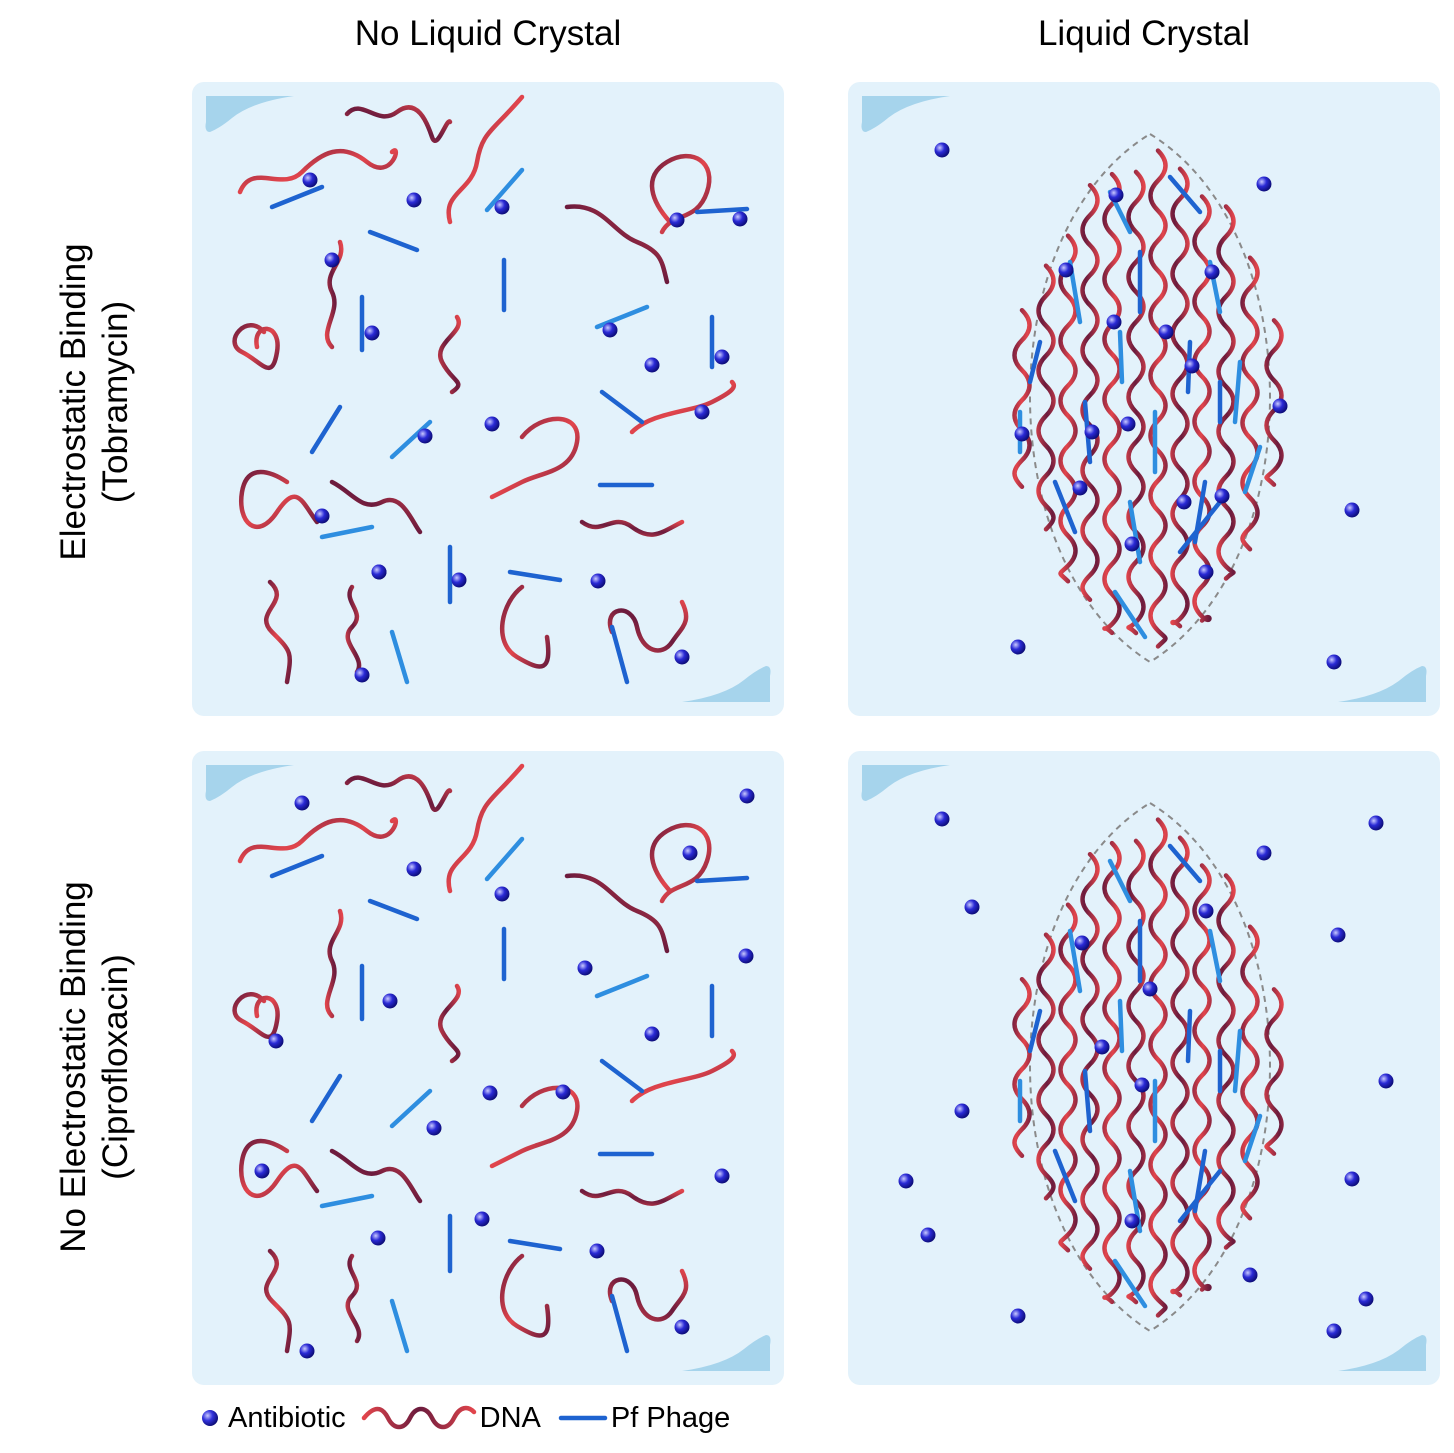  What do you see at coordinates (287, 1417) in the screenshot?
I see `legend-antibiotic-label: Antibiotic` at bounding box center [287, 1417].